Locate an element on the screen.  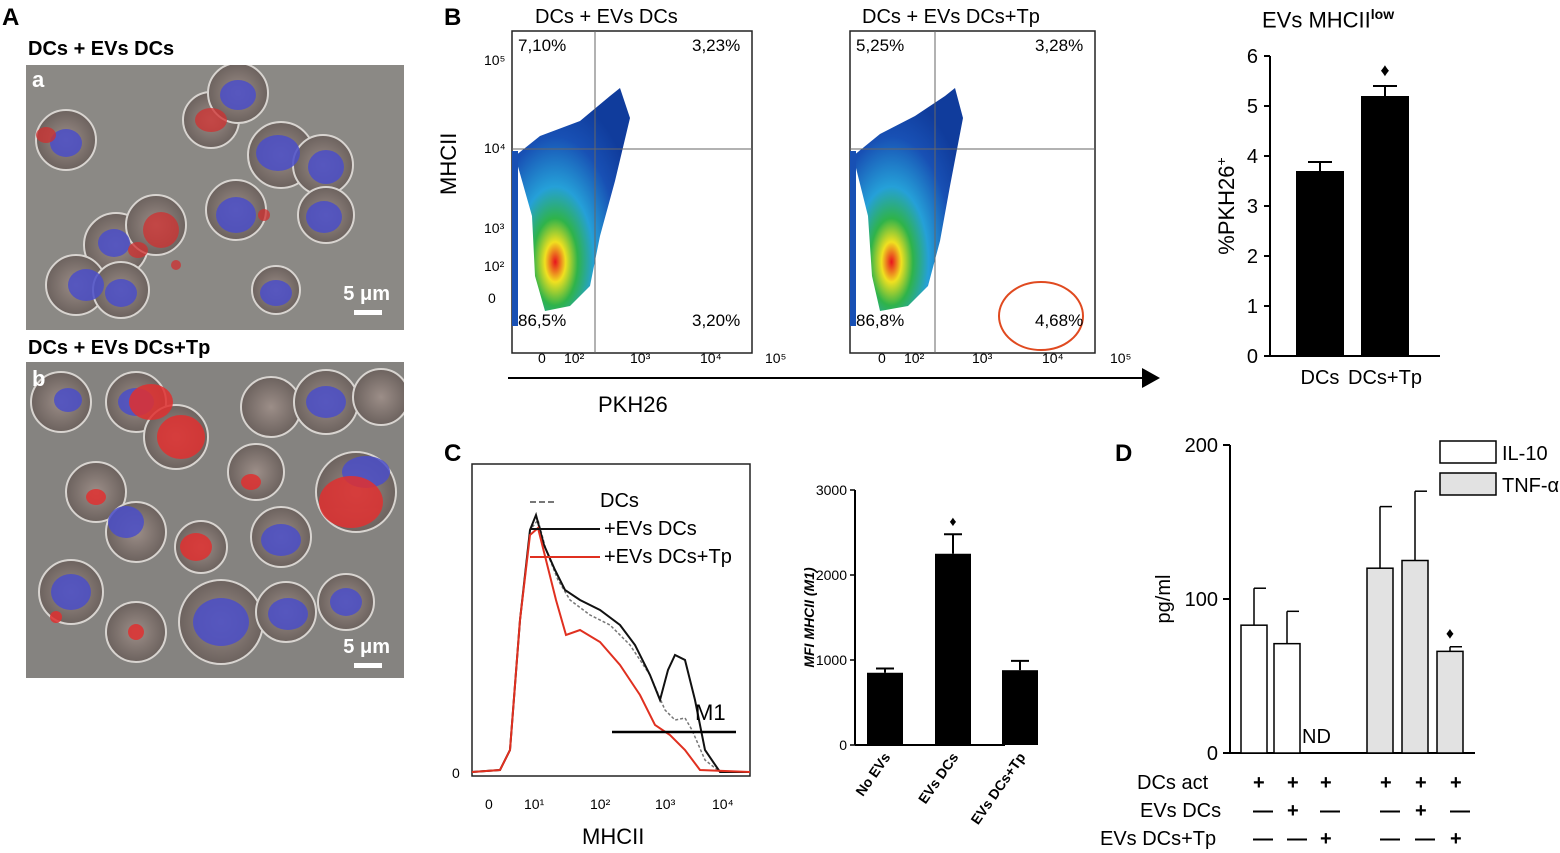
bar-c-y-tick-label: 3000 is located at coordinates (831, 490).